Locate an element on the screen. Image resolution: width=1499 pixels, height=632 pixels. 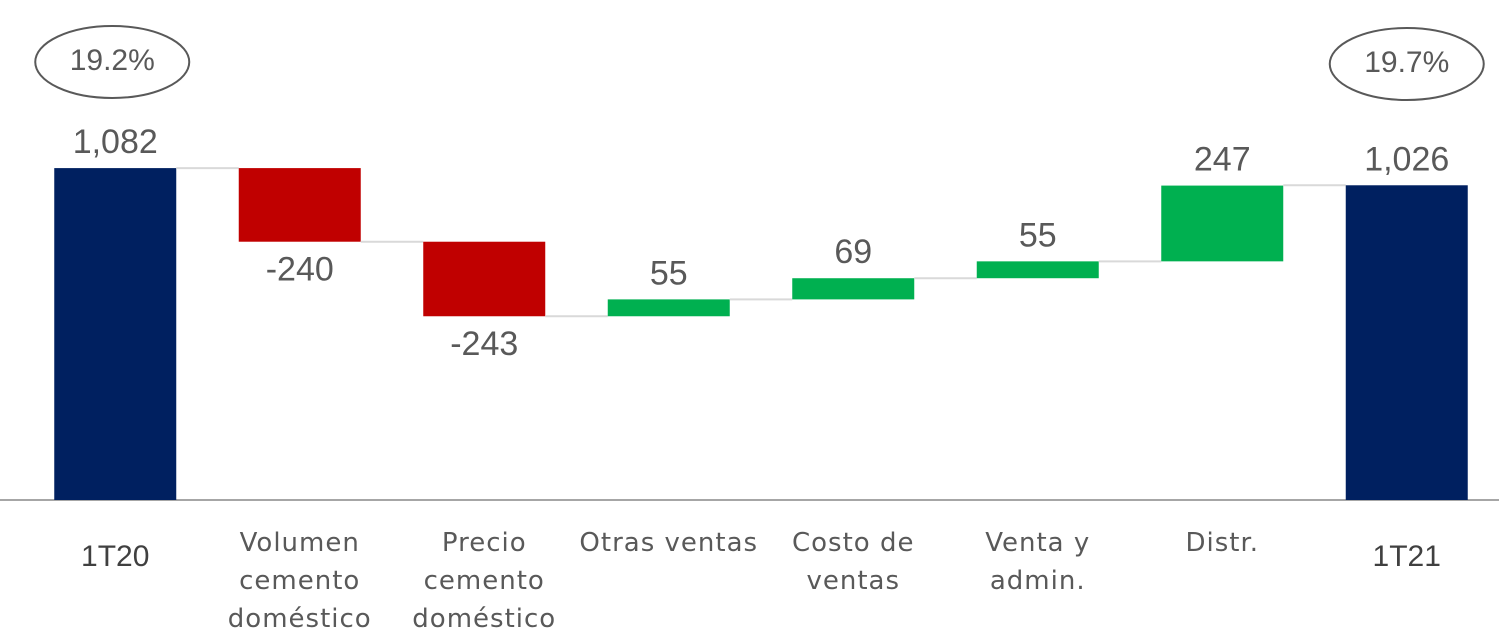
x-tick-label-box: Costo de ventas is located at coordinates (853, 562).